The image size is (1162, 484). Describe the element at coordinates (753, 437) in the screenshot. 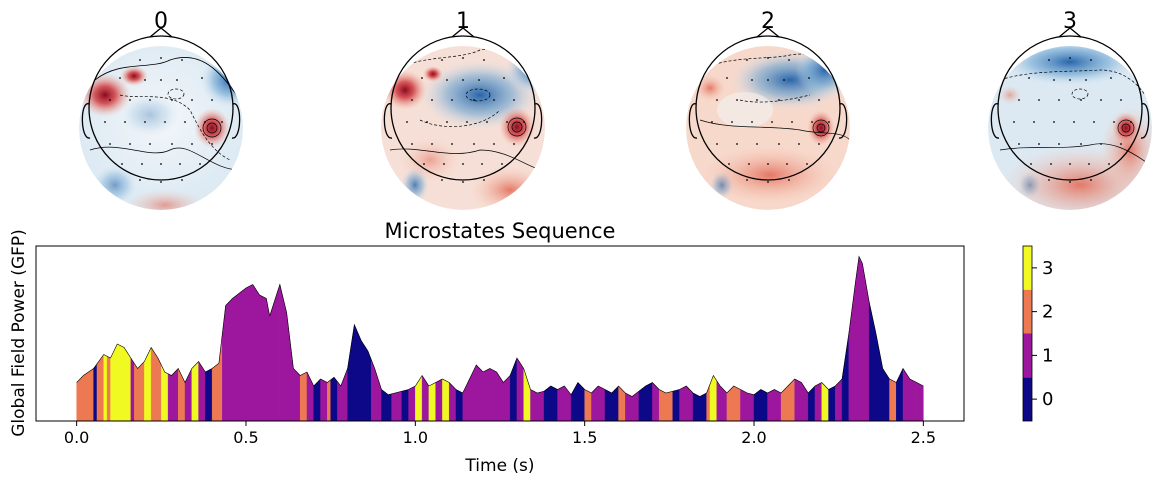

I see `x-tick-label: 2.0` at that location.